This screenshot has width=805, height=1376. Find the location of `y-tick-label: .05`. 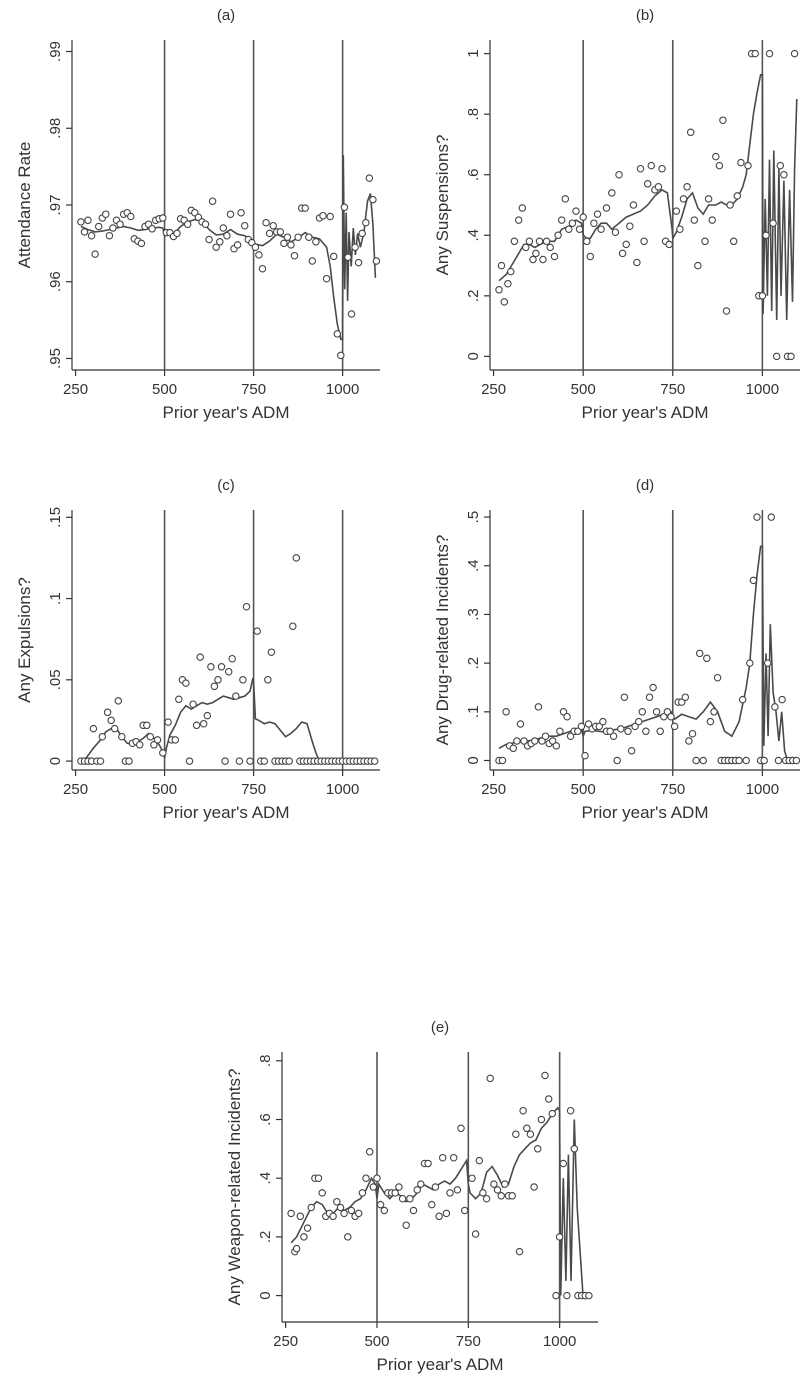

y-tick-label: .05 is located at coordinates (55, 679).